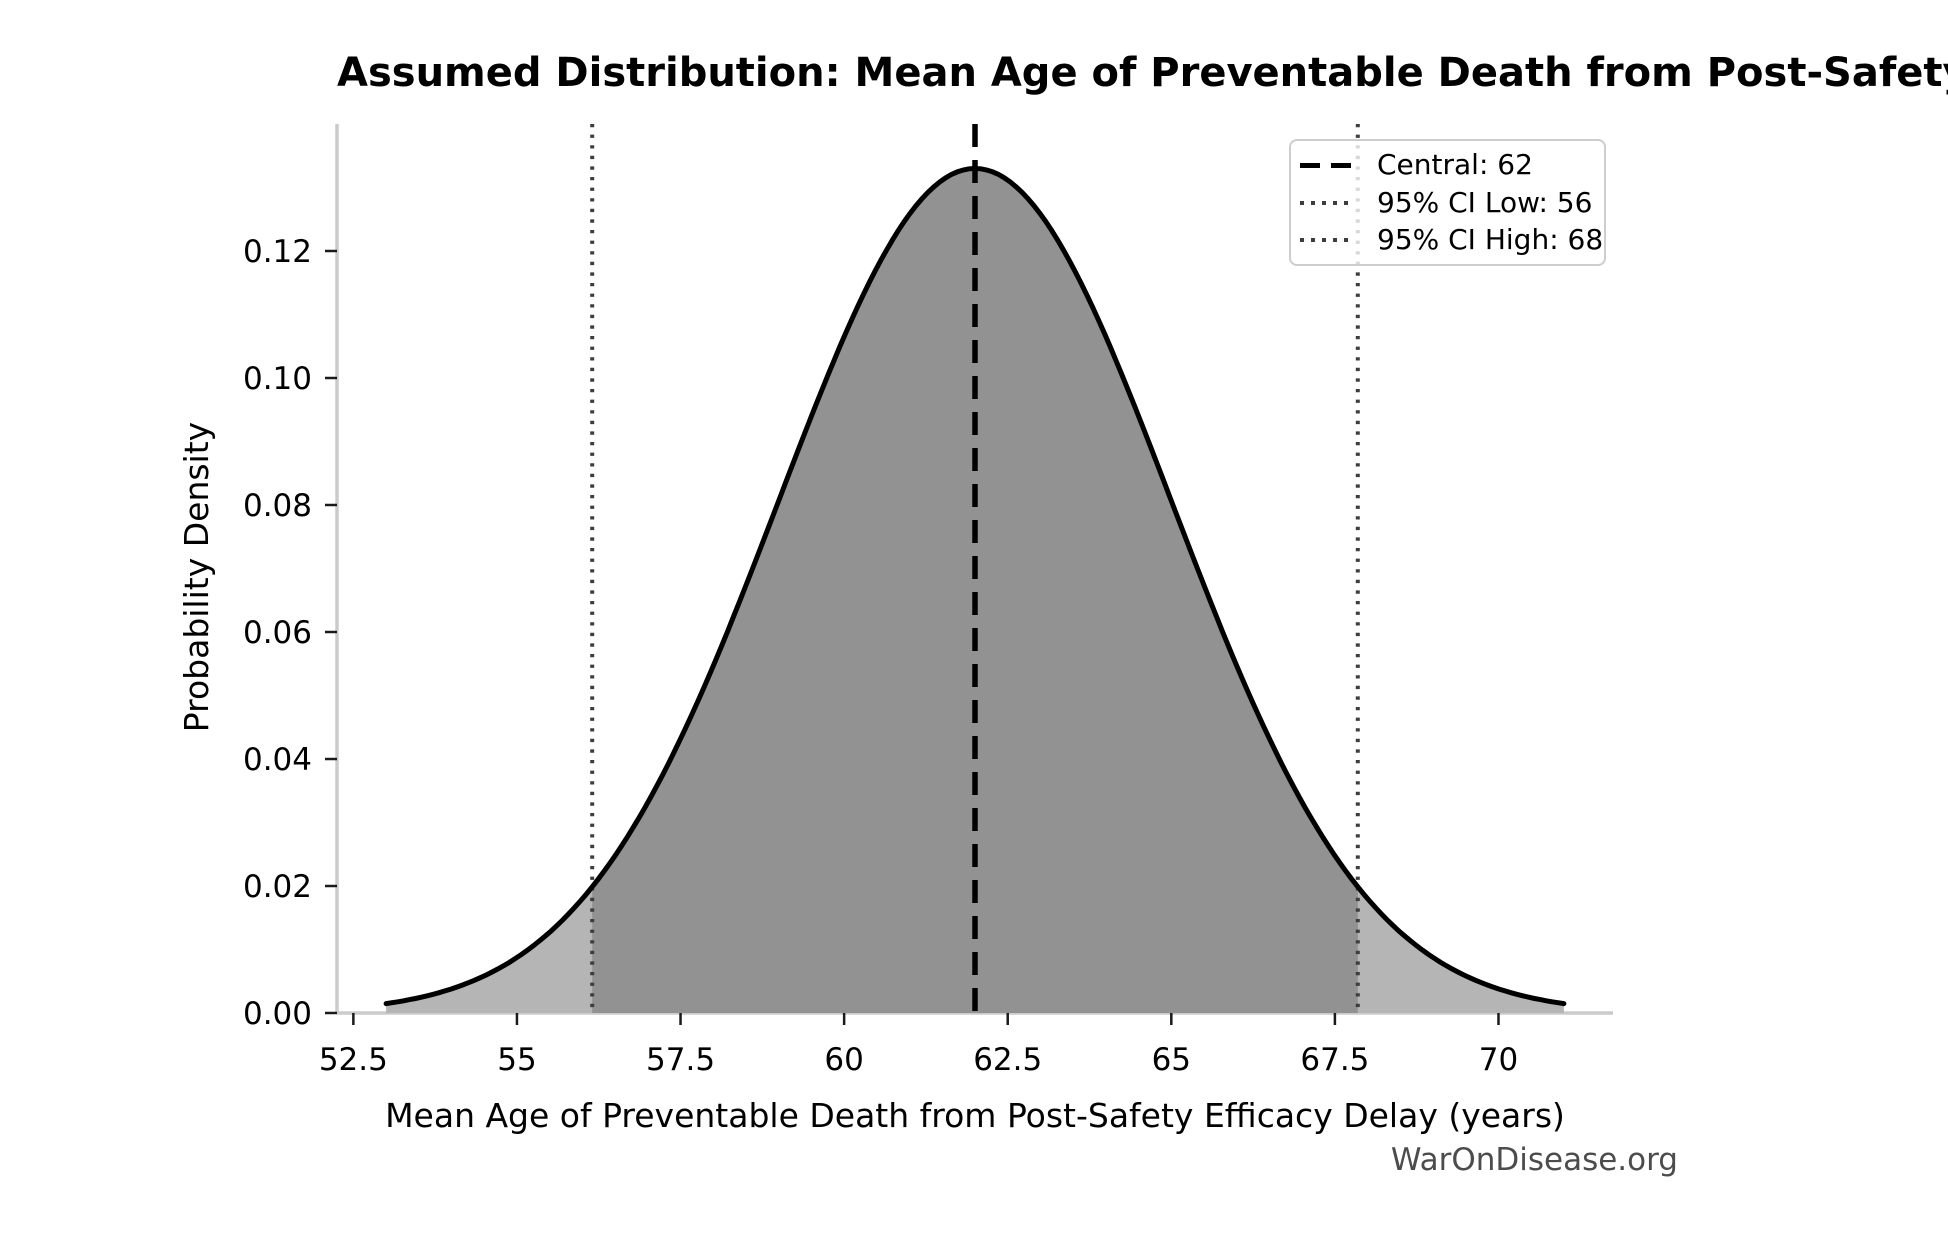 The height and width of the screenshot is (1234, 1948). I want to click on y-tick-label: 0.04, so click(277, 760).